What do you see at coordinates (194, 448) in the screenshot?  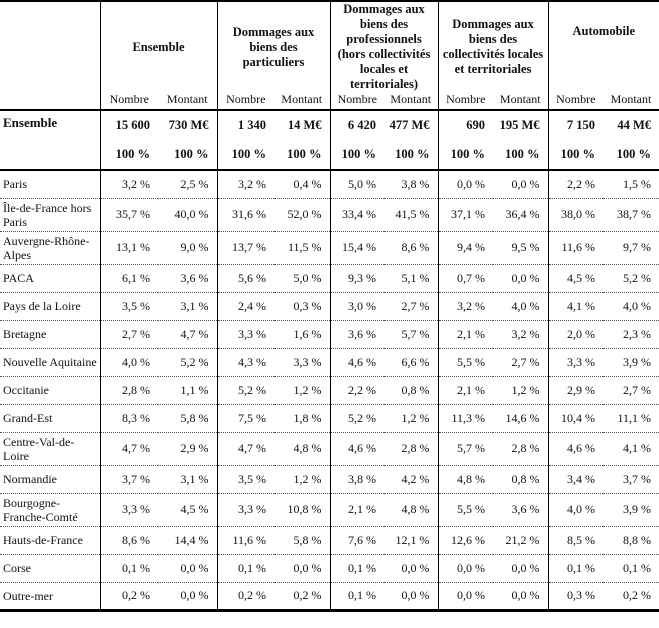 I see `value-cell: 2,9 %` at bounding box center [194, 448].